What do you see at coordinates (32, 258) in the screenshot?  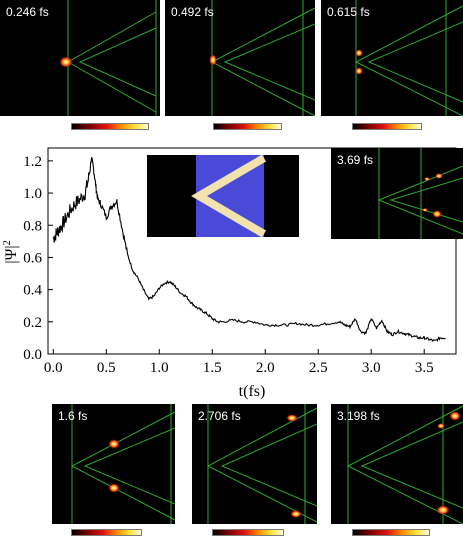 I see `y-tick-label: 0.6` at bounding box center [32, 258].